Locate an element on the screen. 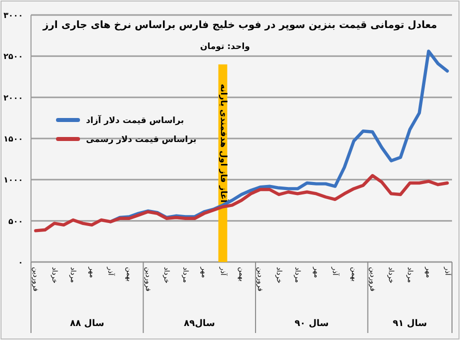  annotation: آغاز فاز اول هدفمندی یارانه is located at coordinates (224, 144).